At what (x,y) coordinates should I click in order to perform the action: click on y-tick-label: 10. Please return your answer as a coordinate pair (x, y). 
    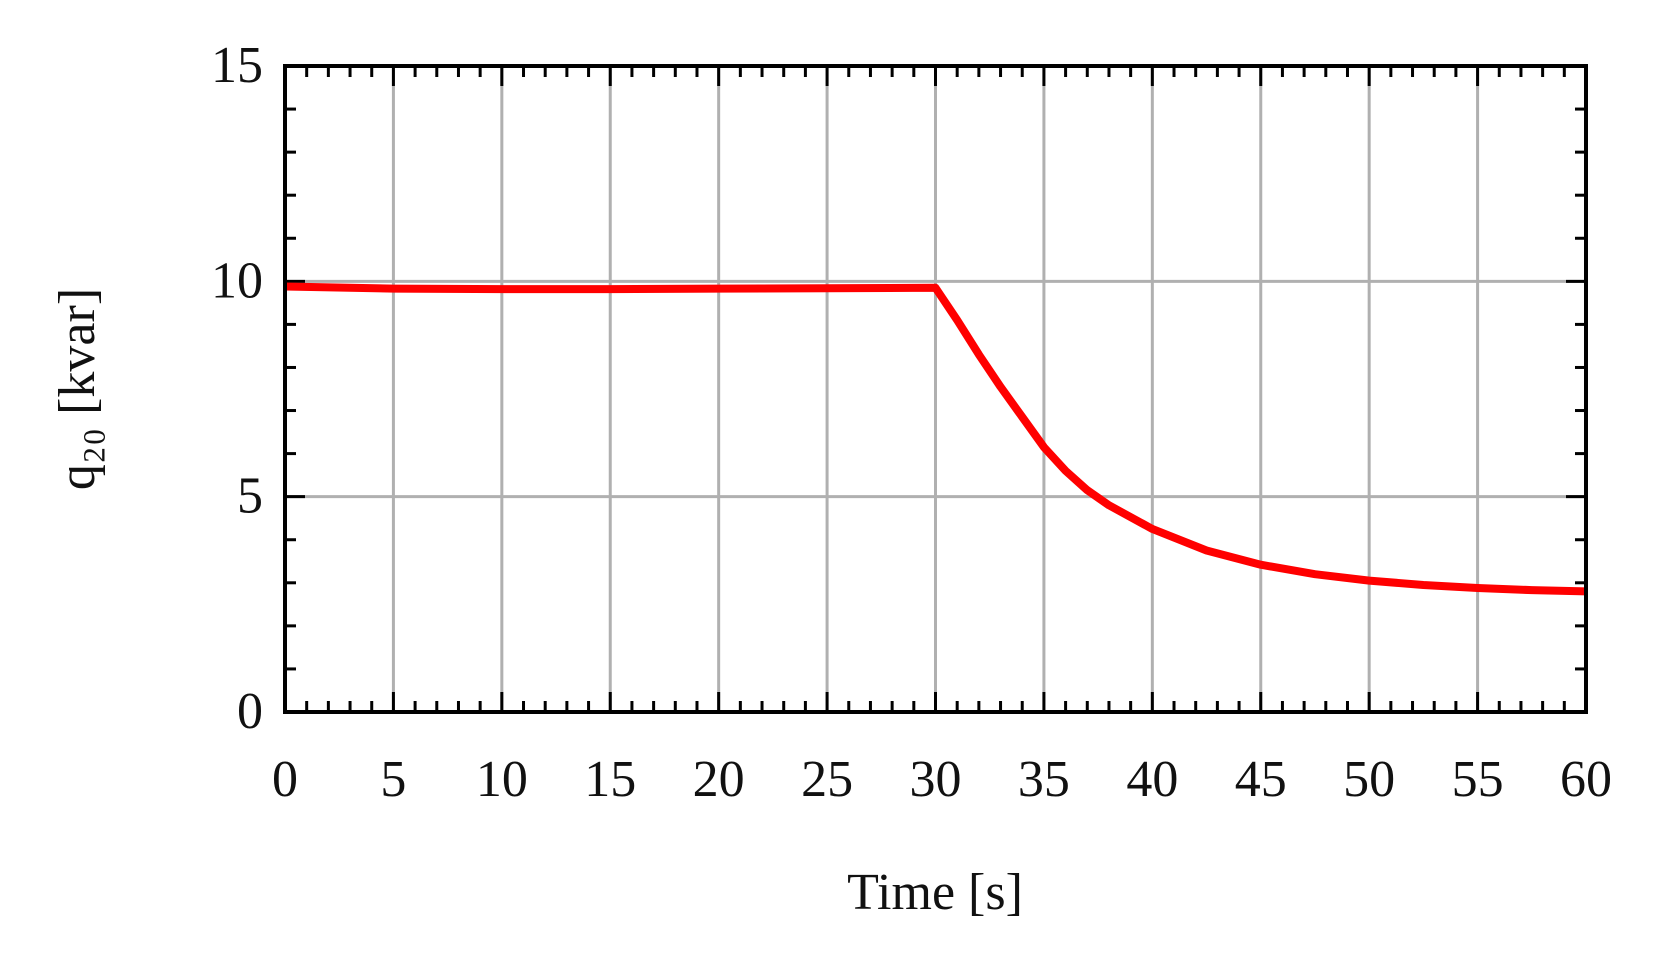
    Looking at the image, I should click on (237, 280).